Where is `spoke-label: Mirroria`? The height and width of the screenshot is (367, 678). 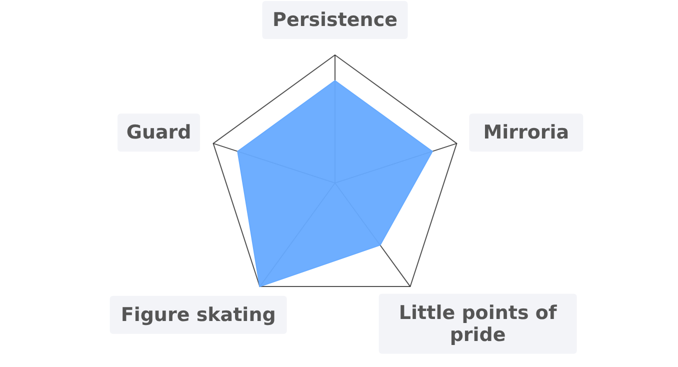 spoke-label: Mirroria is located at coordinates (526, 133).